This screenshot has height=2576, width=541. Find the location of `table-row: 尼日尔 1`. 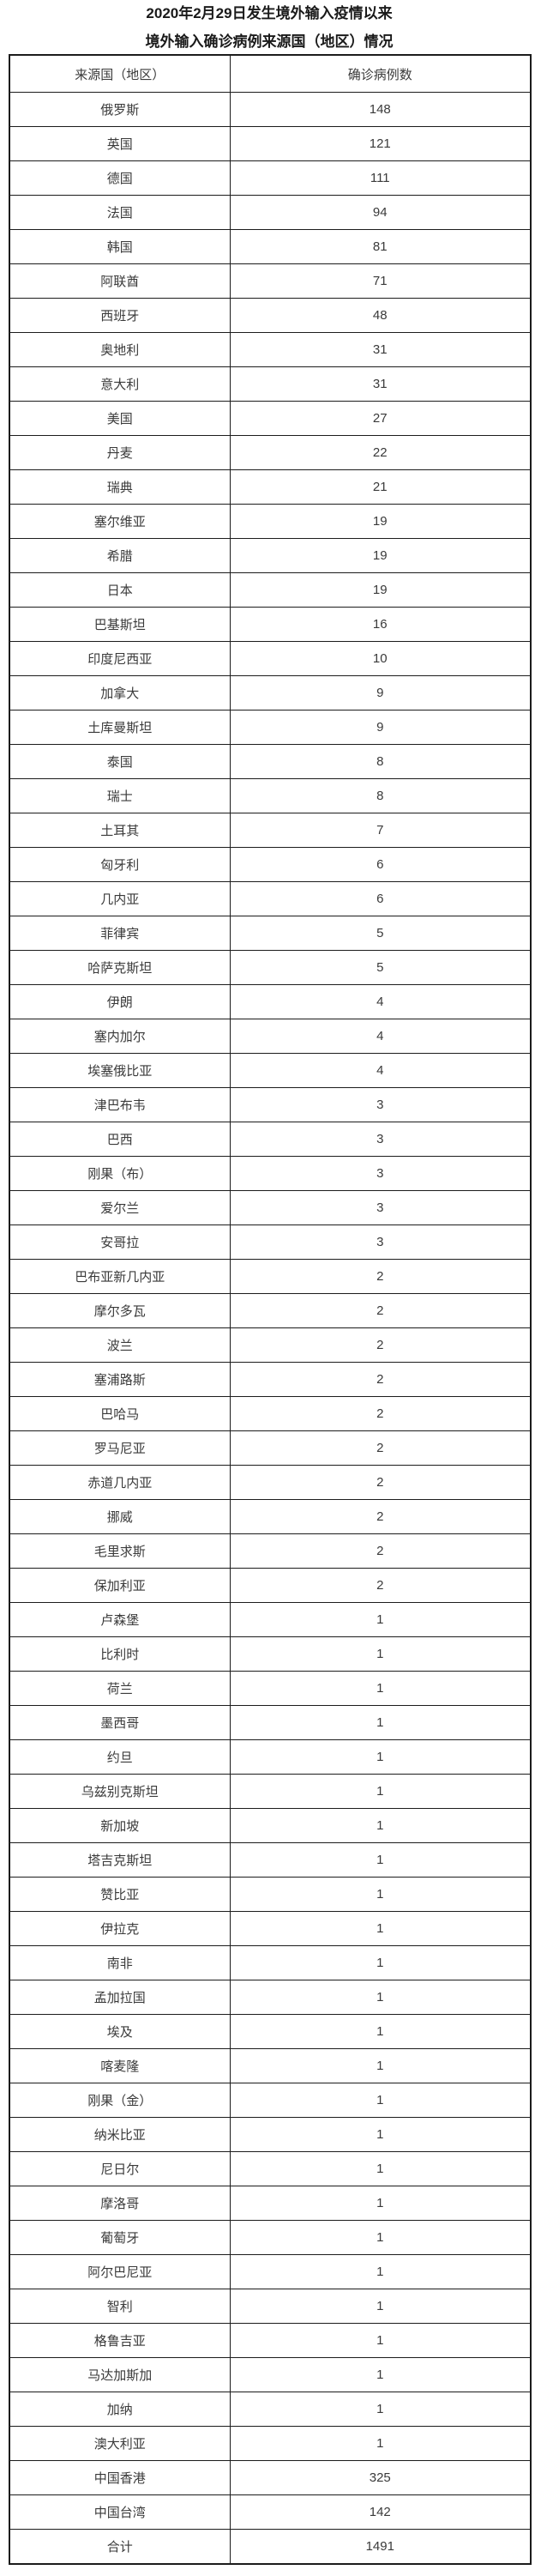

table-row: 尼日尔 1 is located at coordinates (271, 2168).